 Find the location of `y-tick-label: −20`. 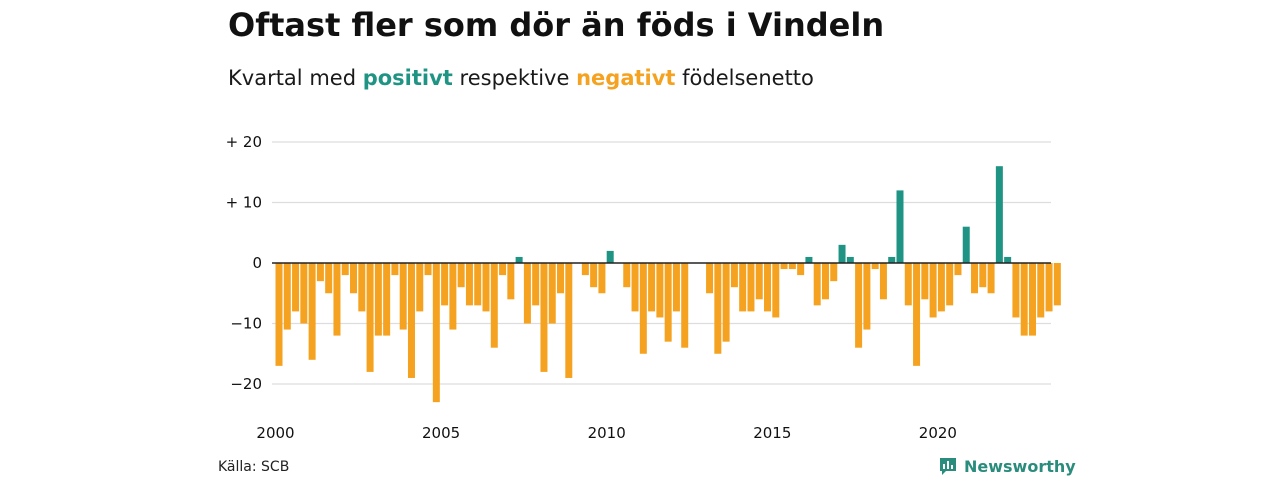

y-tick-label: −20 is located at coordinates (246, 384).